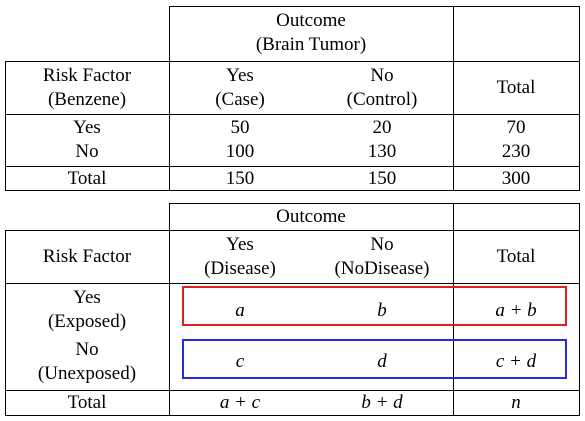 Image resolution: width=585 pixels, height=421 pixels. What do you see at coordinates (240, 268) in the screenshot?
I see `yes-column-subheader: (Disease)` at bounding box center [240, 268].